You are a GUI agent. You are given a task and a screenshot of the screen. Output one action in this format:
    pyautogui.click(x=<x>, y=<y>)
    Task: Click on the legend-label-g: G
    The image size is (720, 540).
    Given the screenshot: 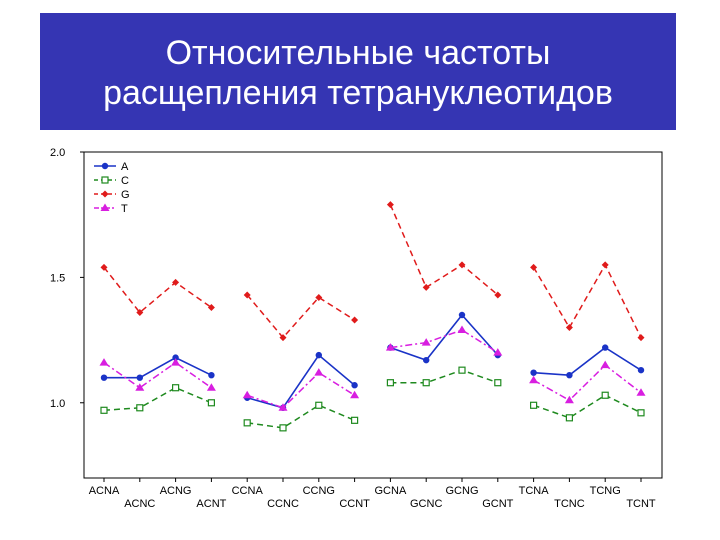 What is the action you would take?
    pyautogui.click(x=125, y=195)
    